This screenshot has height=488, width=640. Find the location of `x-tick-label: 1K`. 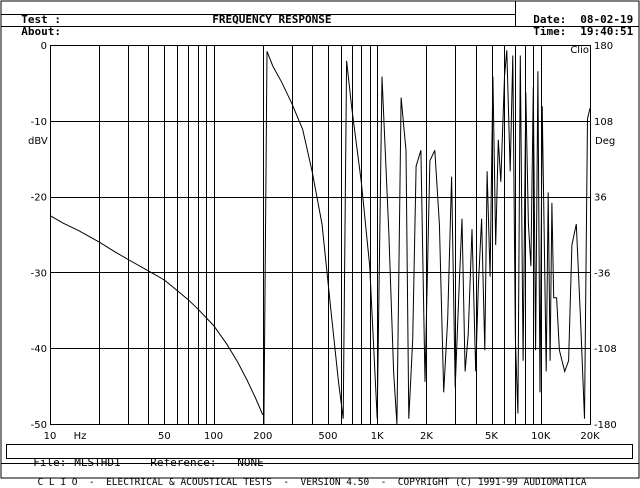

x-tick-label: 1K is located at coordinates (377, 436).